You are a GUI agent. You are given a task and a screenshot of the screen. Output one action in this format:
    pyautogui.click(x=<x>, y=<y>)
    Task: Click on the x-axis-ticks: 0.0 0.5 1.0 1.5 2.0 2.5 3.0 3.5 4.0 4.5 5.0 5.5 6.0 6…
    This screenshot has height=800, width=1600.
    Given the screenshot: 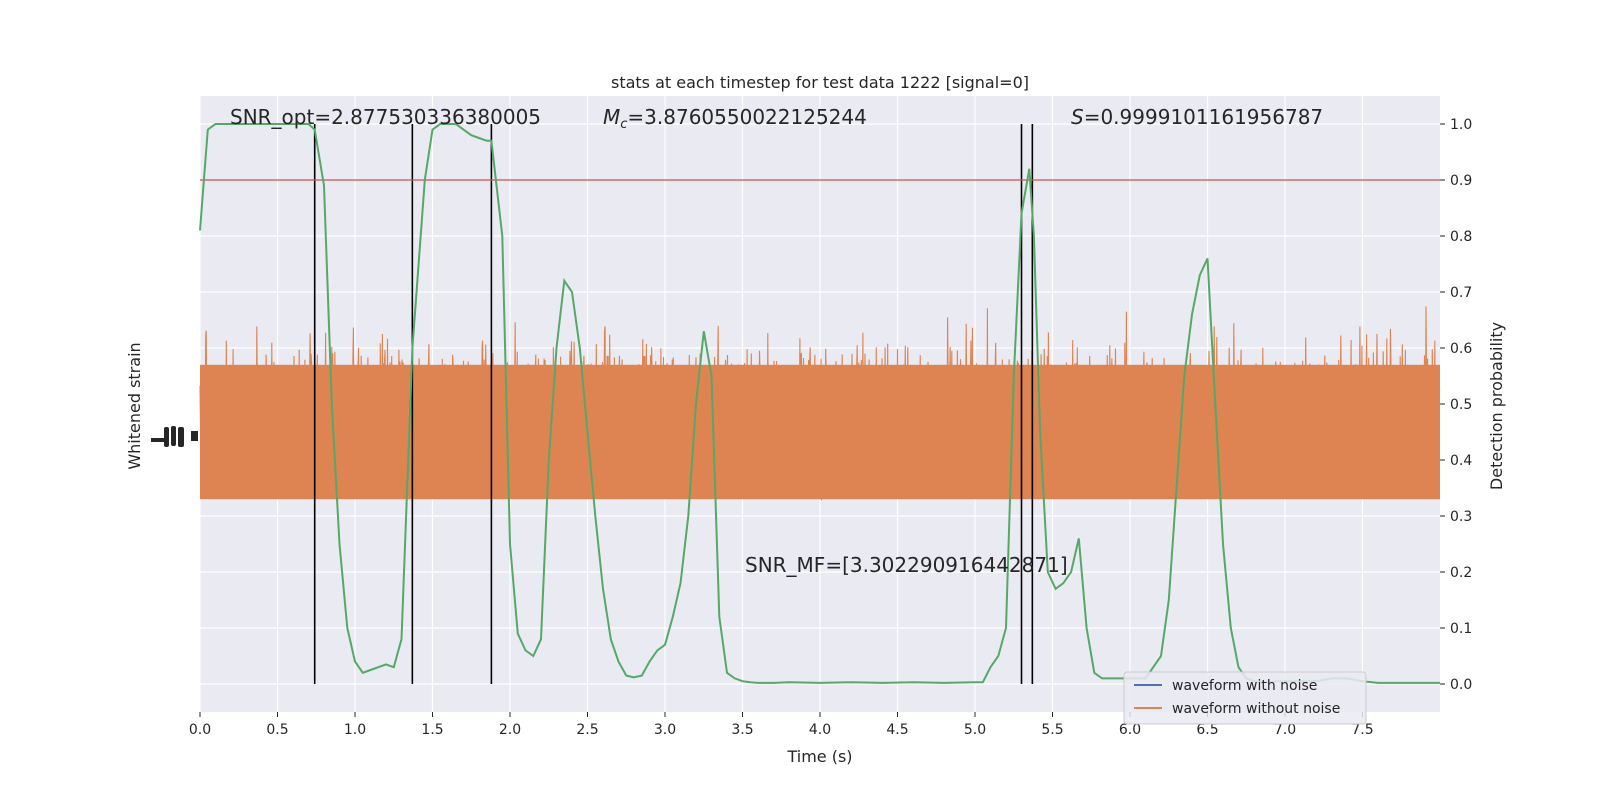 What is the action you would take?
    pyautogui.click(x=781, y=725)
    